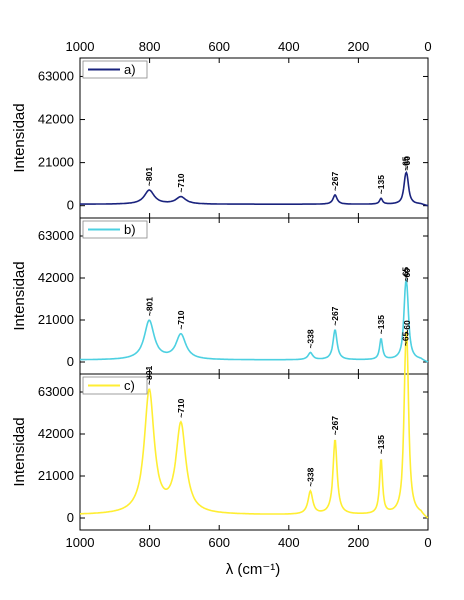  Describe the element at coordinates (115, 69) in the screenshot. I see `legend: a)` at that location.